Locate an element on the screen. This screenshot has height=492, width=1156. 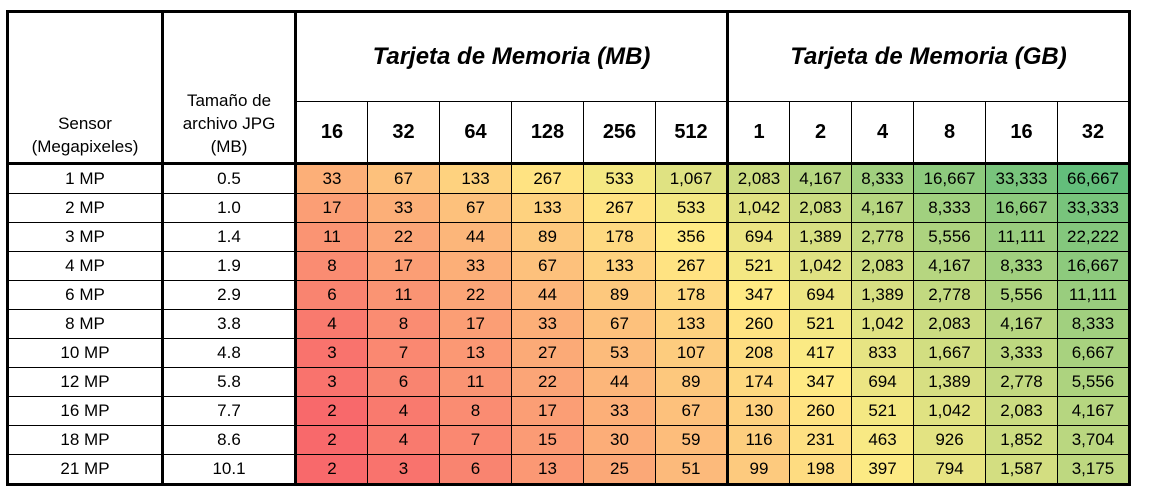
mb-size-header: 512 is located at coordinates (692, 133).